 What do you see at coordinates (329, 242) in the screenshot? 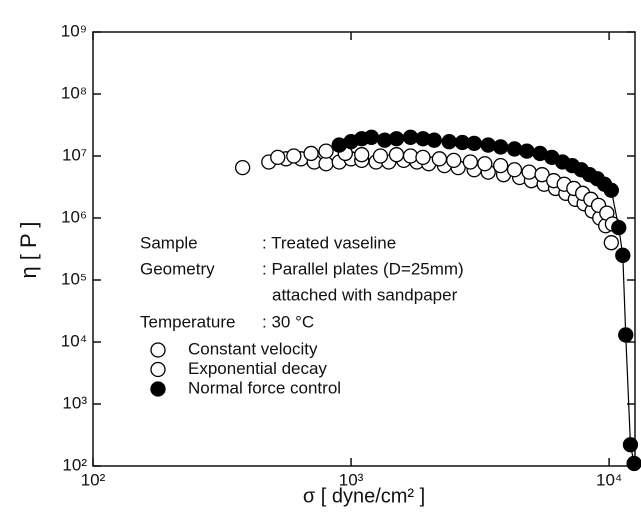
I see `annotation-text: : Treated vaseline` at bounding box center [329, 242].